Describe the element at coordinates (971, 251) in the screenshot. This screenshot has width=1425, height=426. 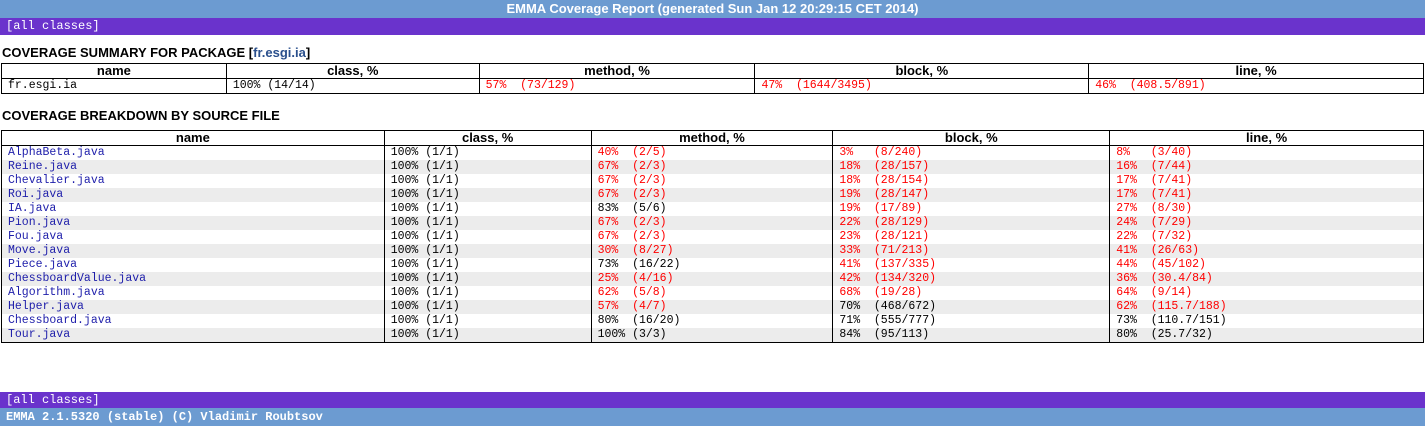
I see `cell-block: 33% (71/213)` at that location.